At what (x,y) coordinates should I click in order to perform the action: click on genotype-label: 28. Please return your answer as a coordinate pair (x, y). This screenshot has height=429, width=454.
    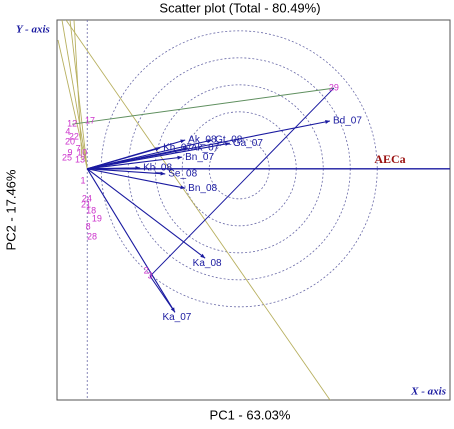
    Looking at the image, I should click on (92, 237).